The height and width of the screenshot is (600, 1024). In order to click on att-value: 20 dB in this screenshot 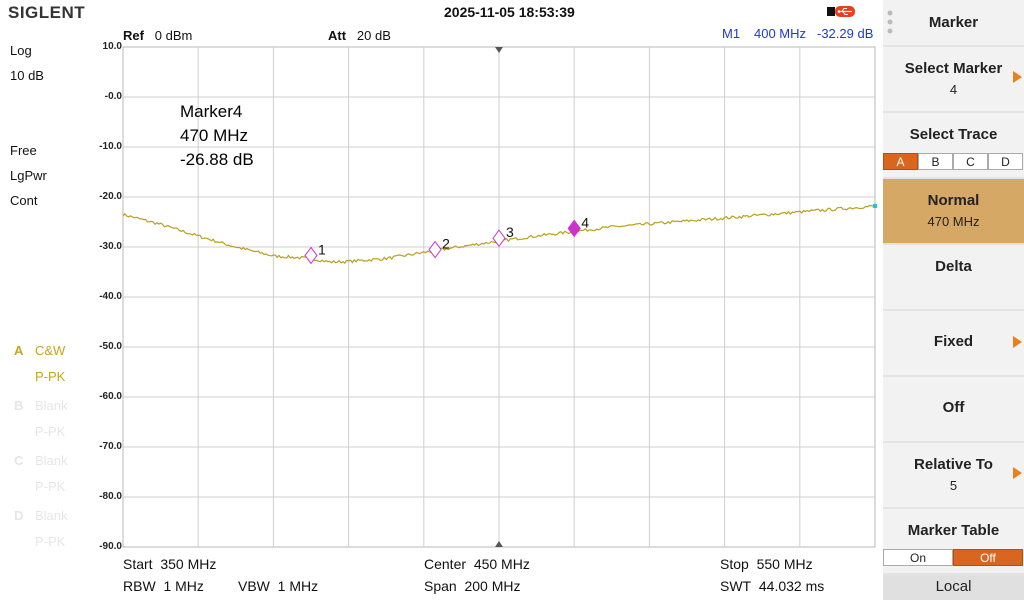, I will do `click(373, 35)`.